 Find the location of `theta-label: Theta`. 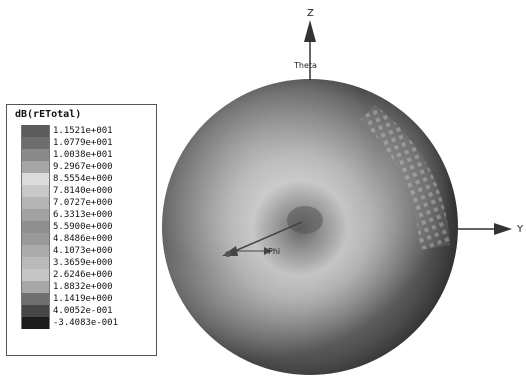

theta-label: Theta is located at coordinates (305, 65).